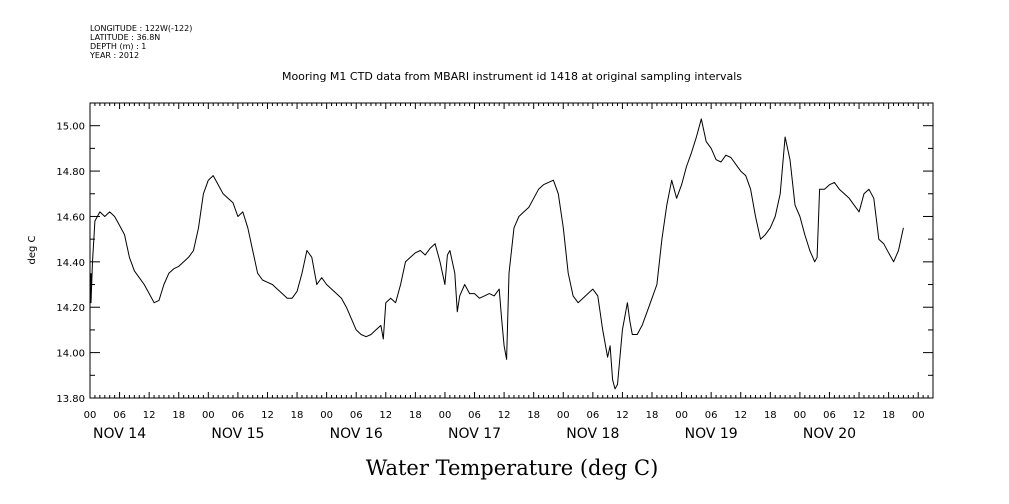 This screenshot has height=504, width=1009. Describe the element at coordinates (118, 46) in the screenshot. I see `meta-depth: DEPTH (m) : 1` at that location.